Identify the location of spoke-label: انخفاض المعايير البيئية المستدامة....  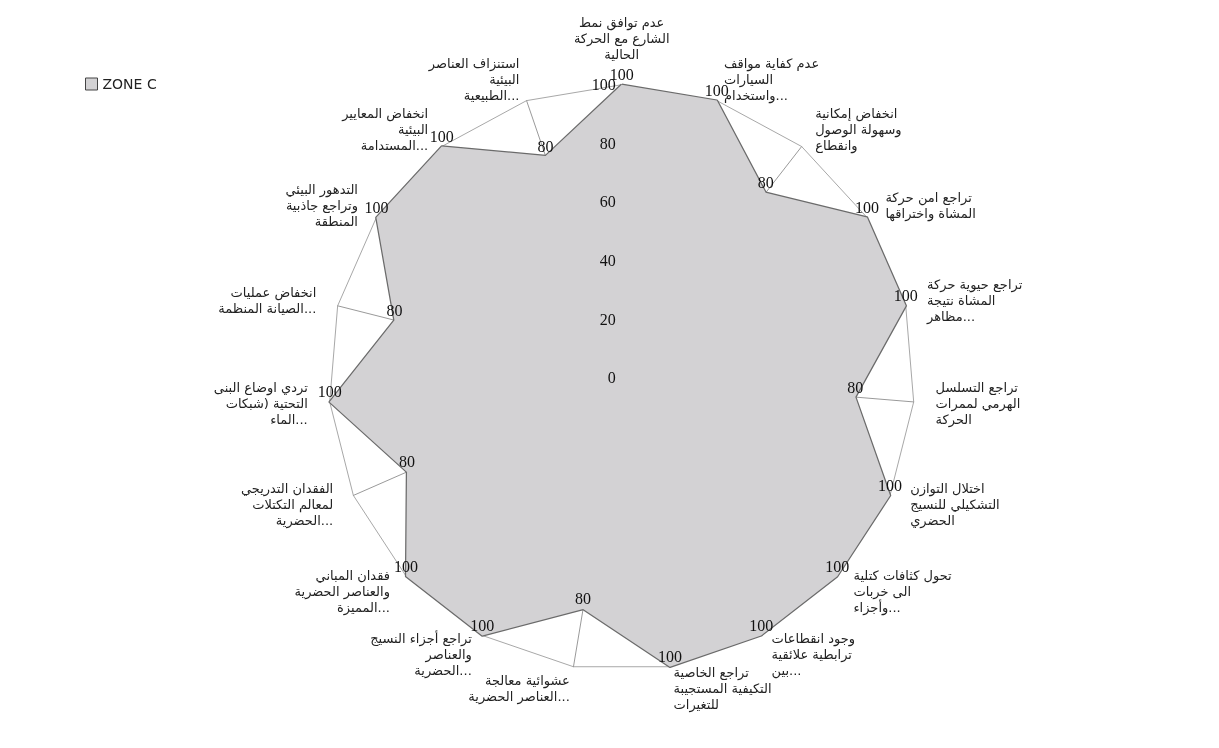
(385, 129).